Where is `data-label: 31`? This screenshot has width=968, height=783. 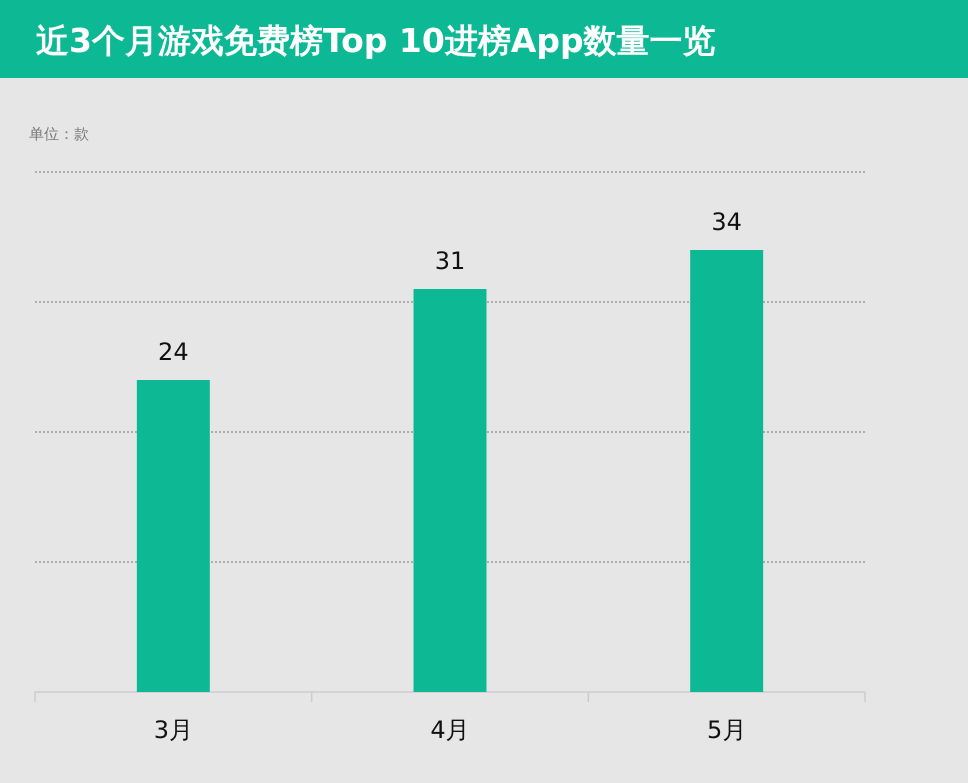 data-label: 31 is located at coordinates (450, 261).